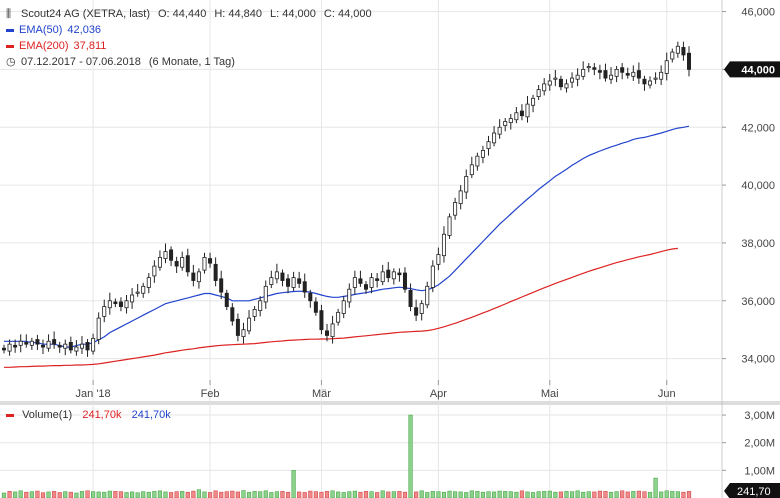 The height and width of the screenshot is (498, 780). Describe the element at coordinates (347, 14) in the screenshot. I see `close-value: C: 44,000` at that location.